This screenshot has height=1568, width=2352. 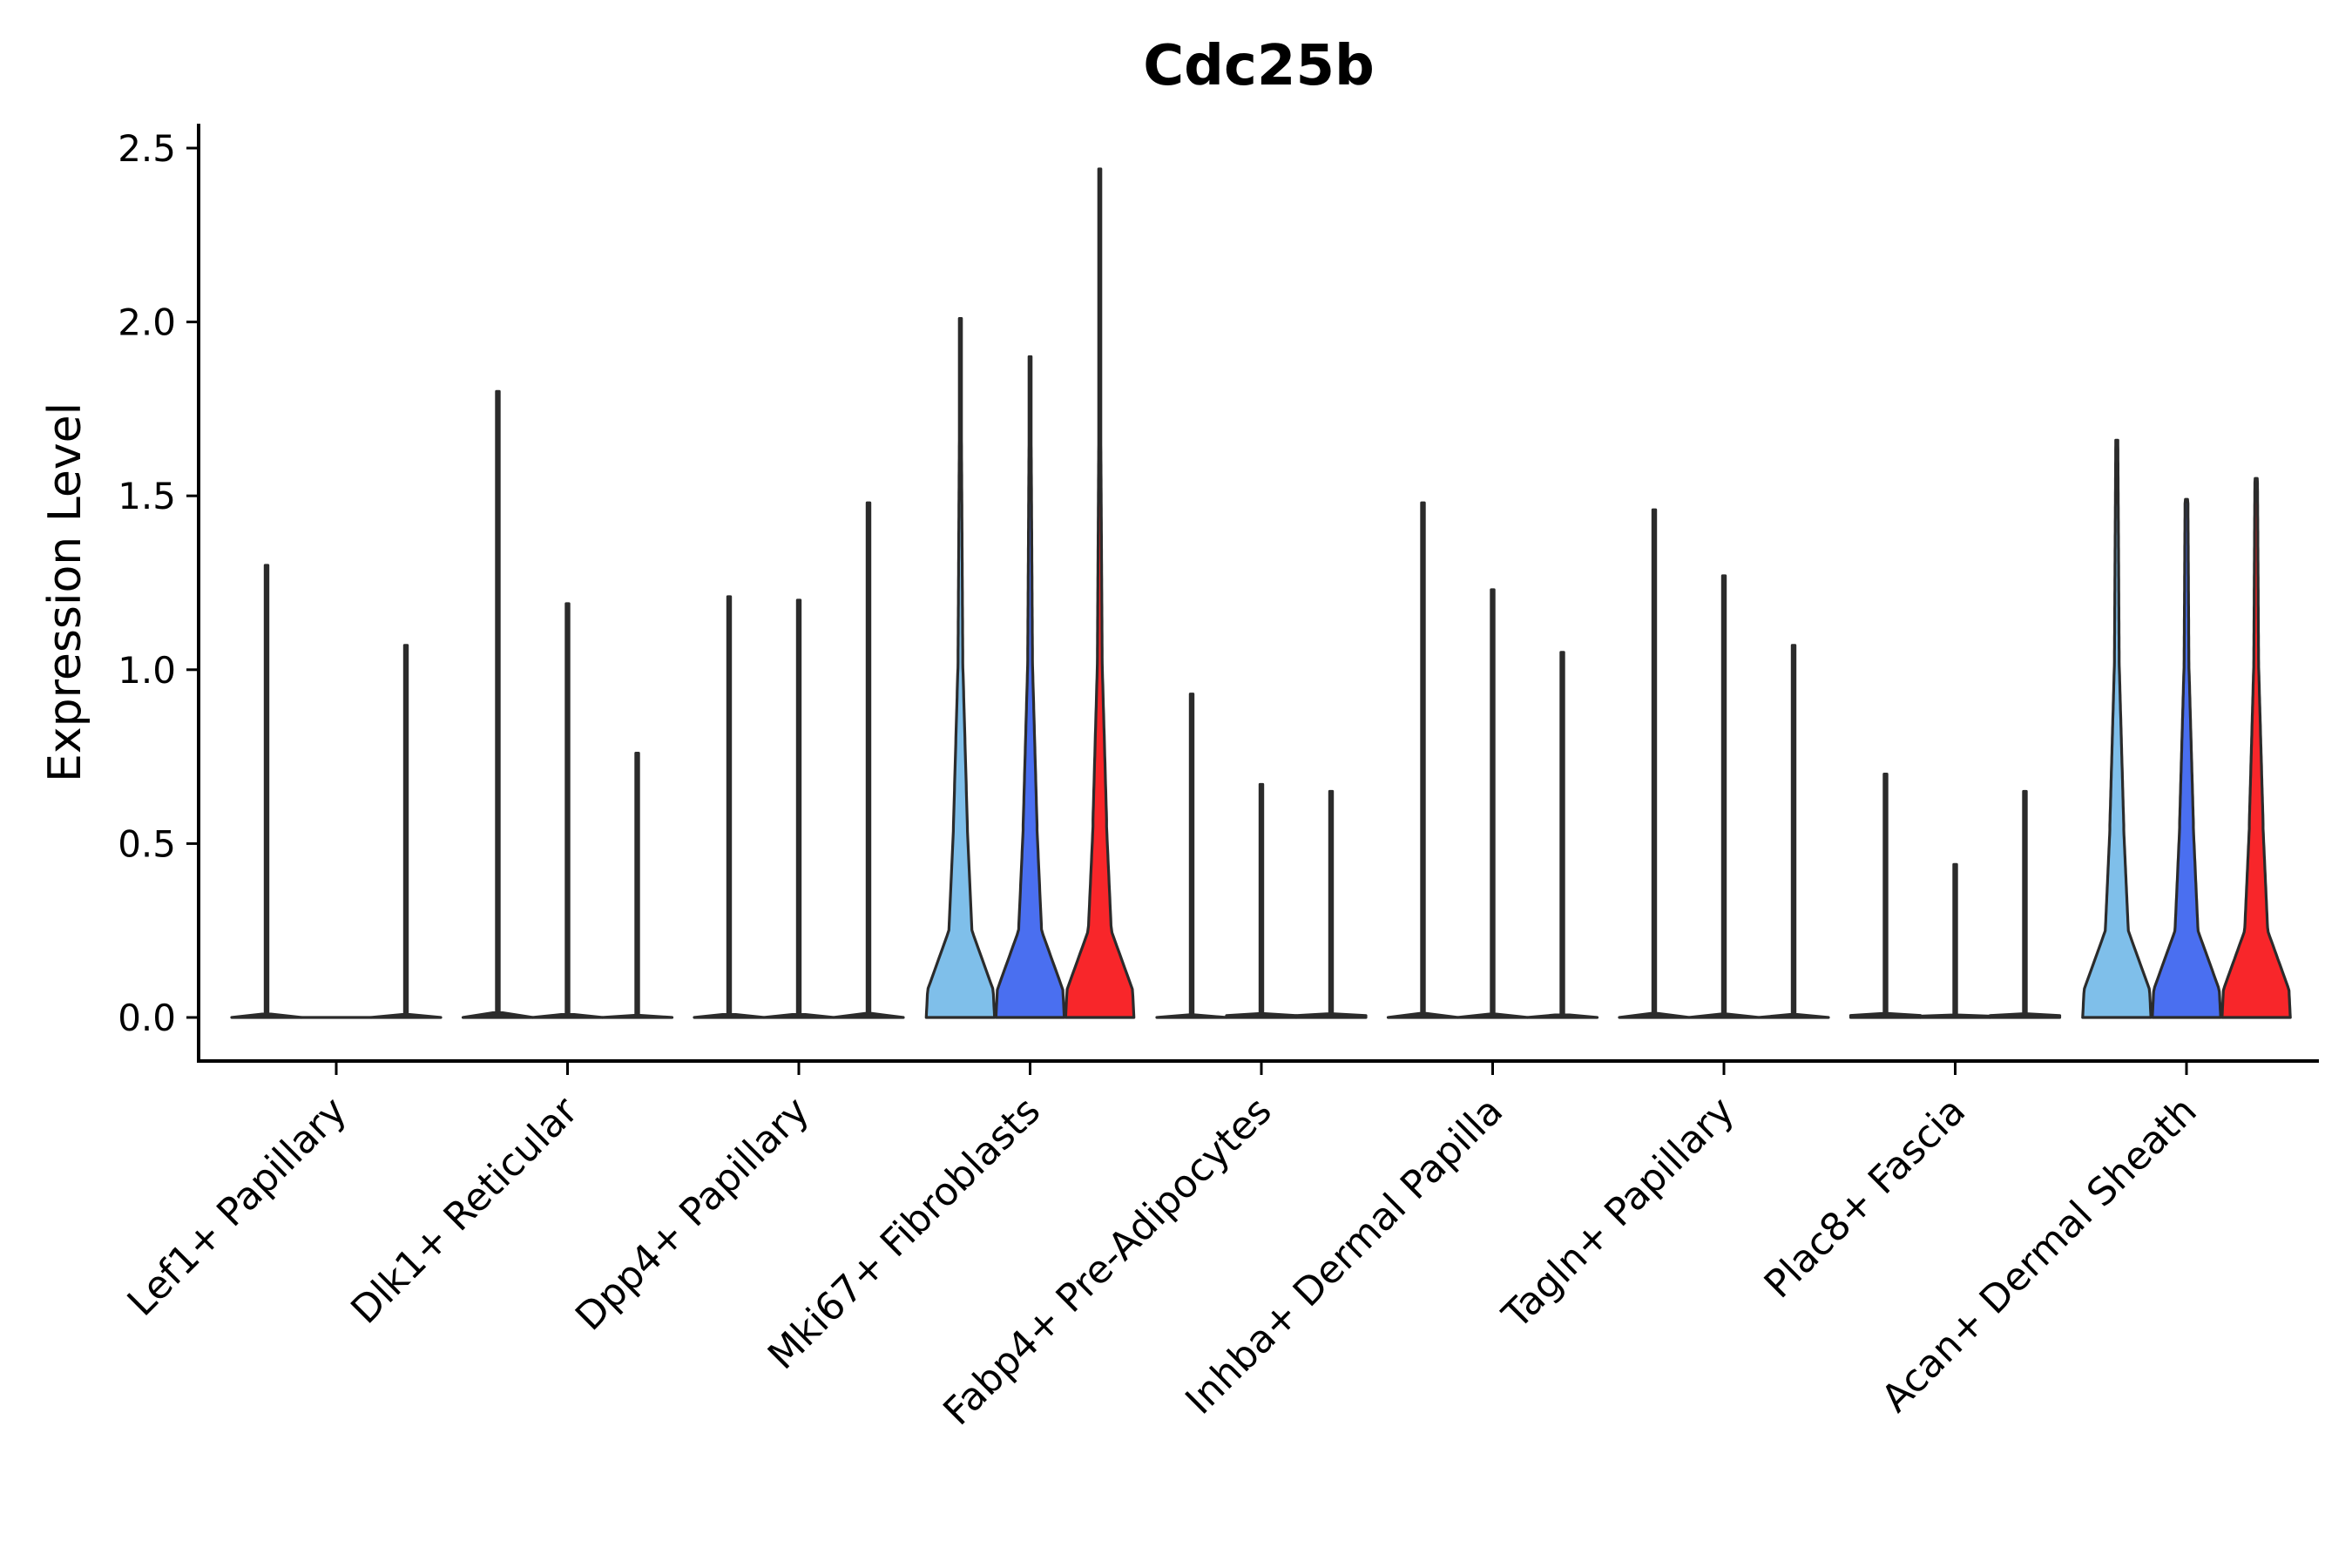 I want to click on y-tick-label: 1.0, so click(x=147, y=670).